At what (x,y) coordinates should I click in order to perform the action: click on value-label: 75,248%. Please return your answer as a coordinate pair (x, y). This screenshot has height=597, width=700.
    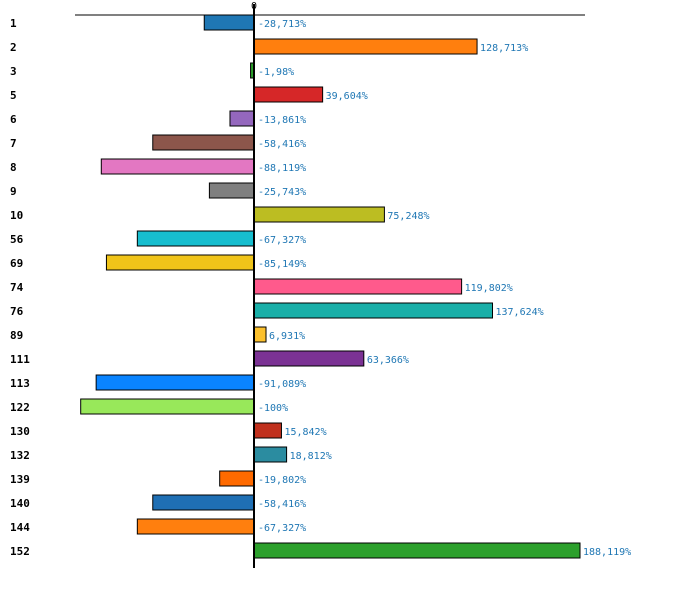
    Looking at the image, I should click on (408, 216).